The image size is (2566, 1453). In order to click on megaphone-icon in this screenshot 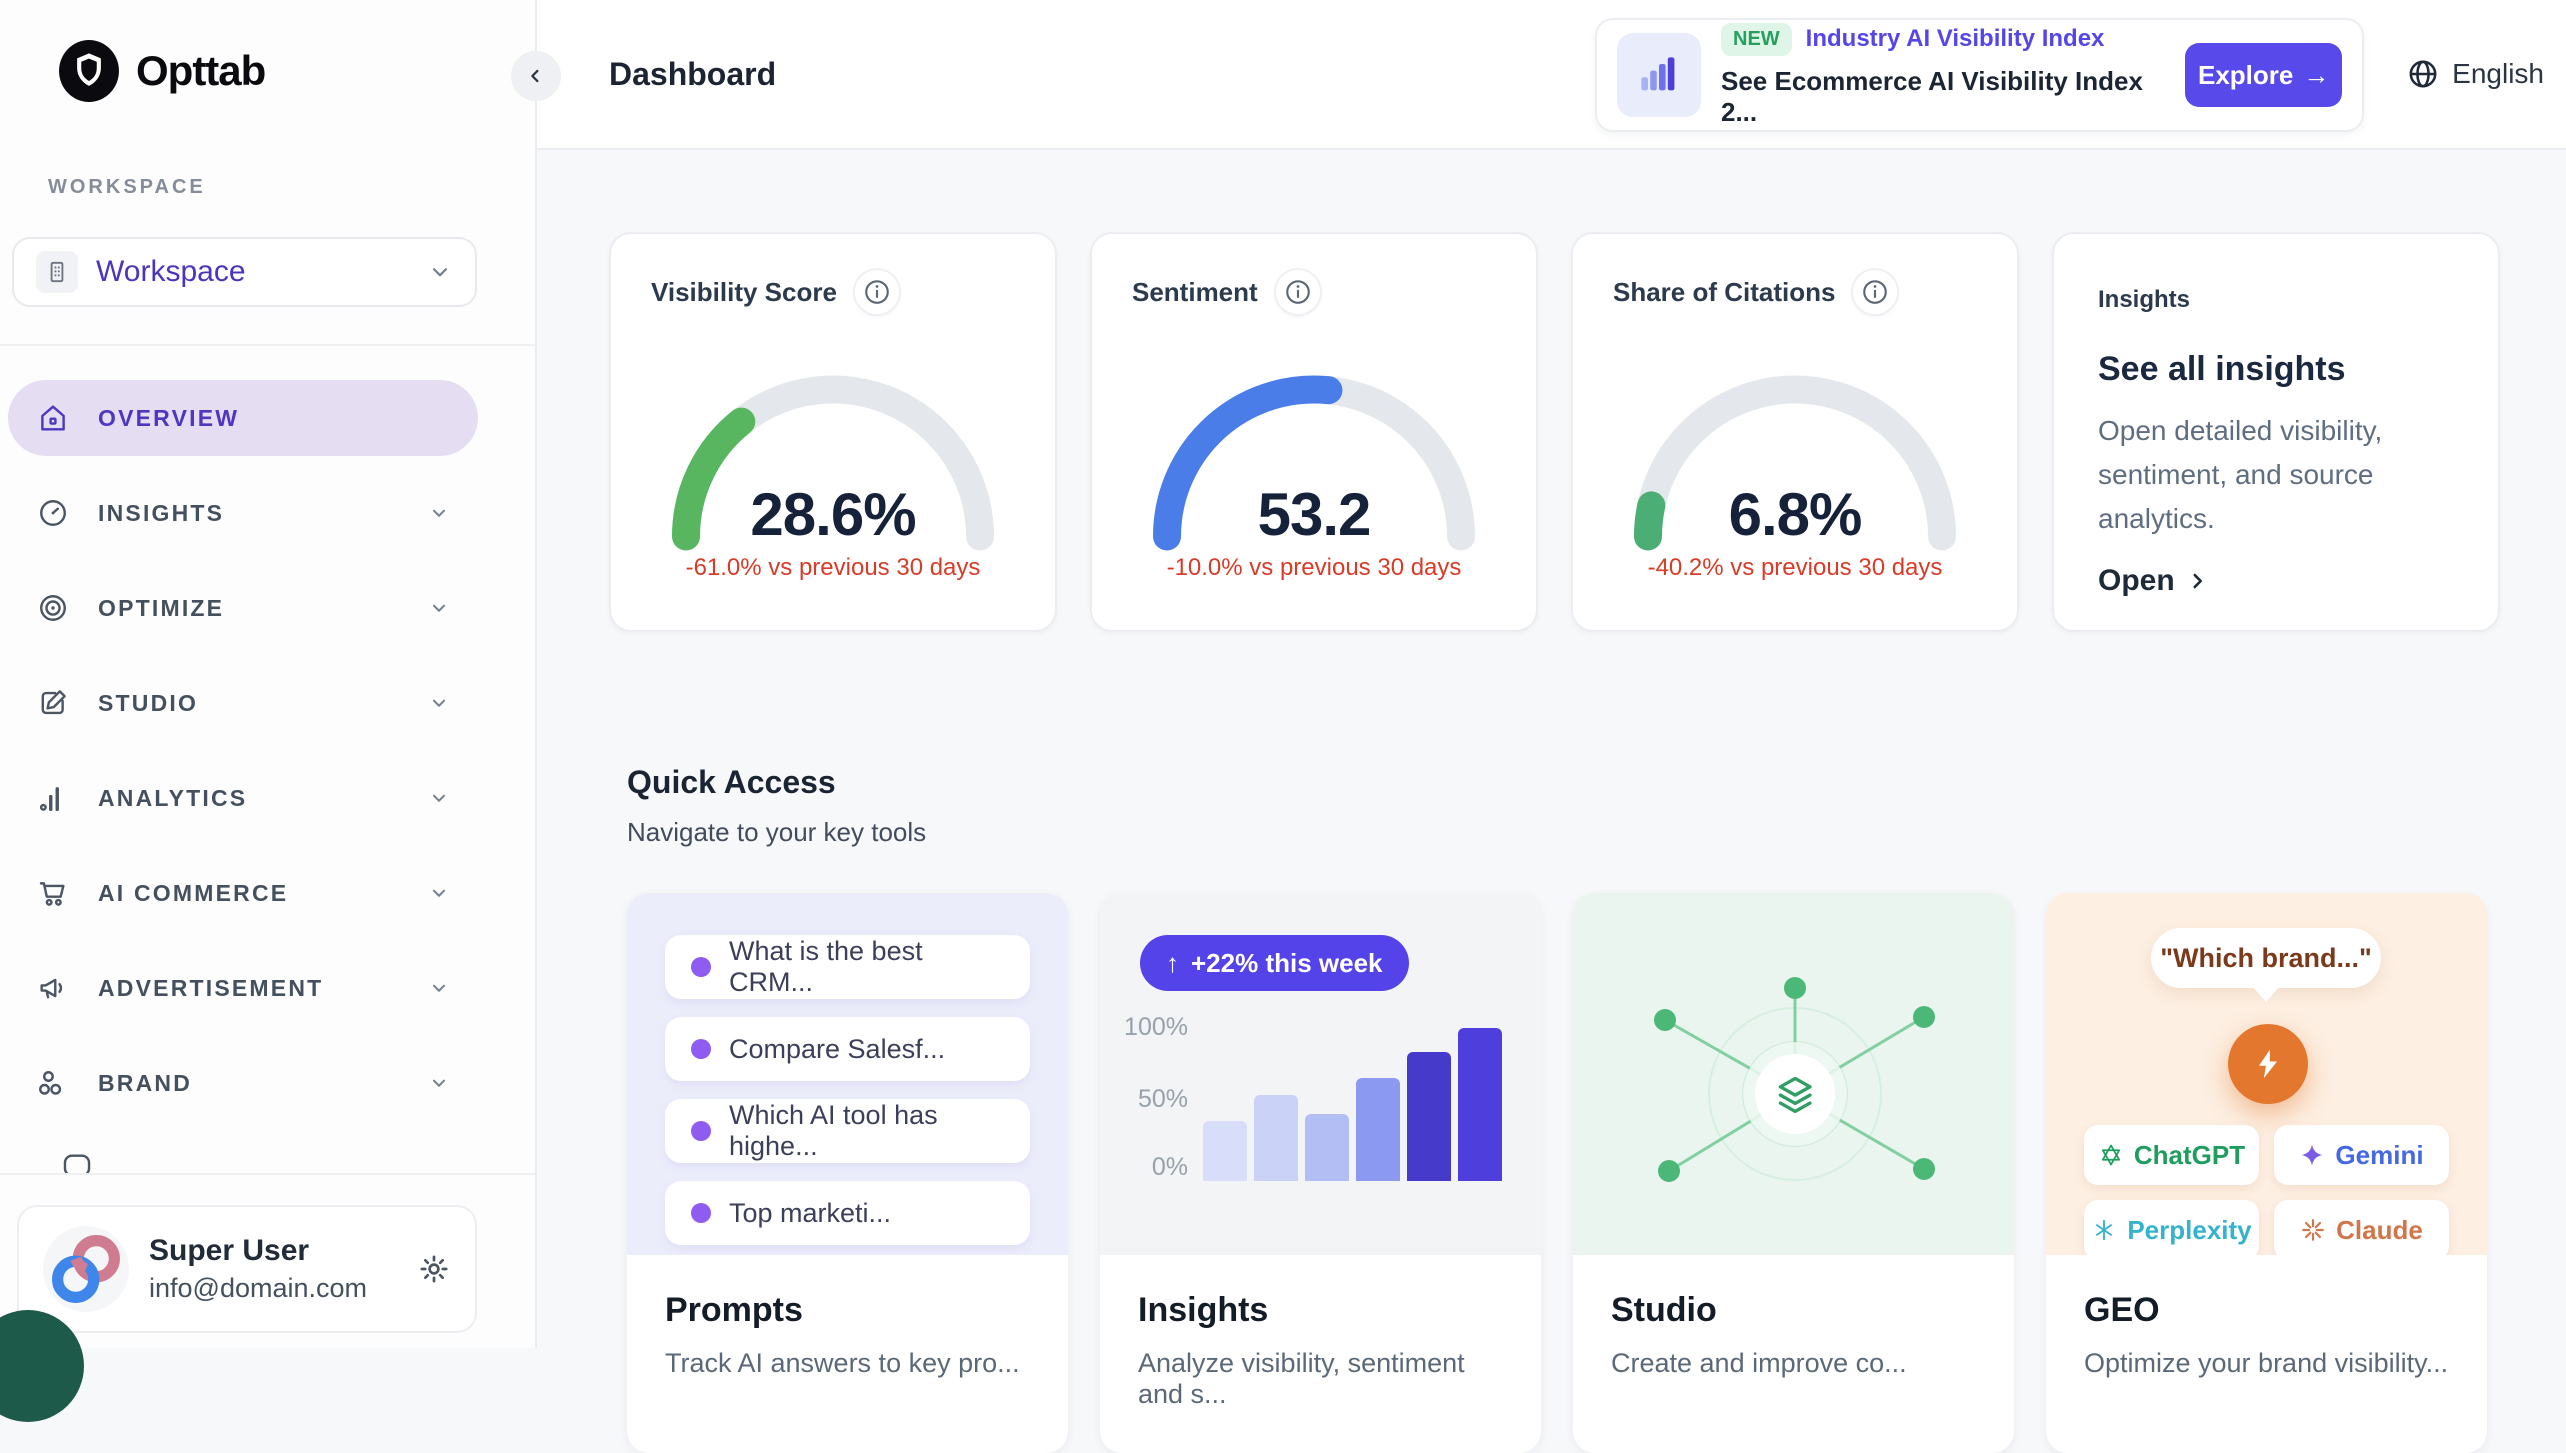, I will do `click(51, 988)`.